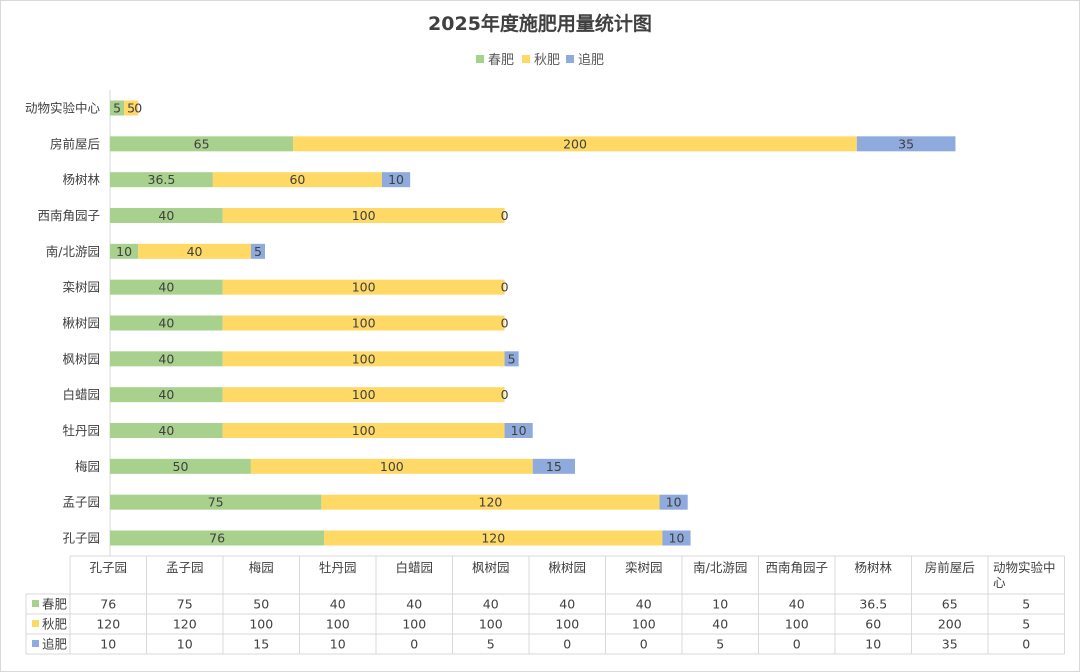 This screenshot has height=672, width=1080. Describe the element at coordinates (81, 394) in the screenshot. I see `category-label: 白蜡园` at that location.